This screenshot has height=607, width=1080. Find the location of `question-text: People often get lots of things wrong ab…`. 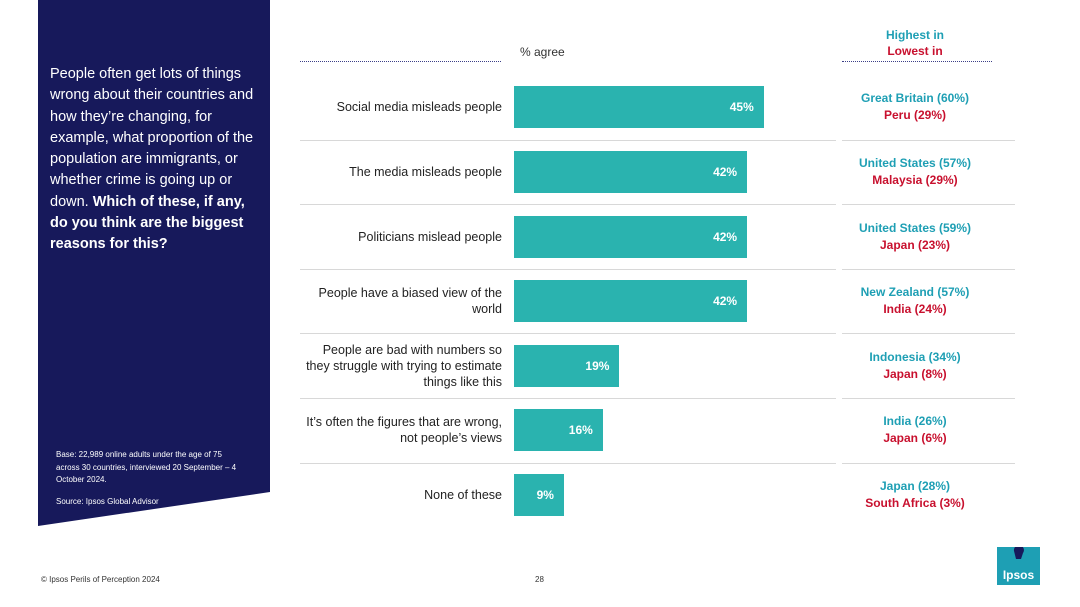

question-text: People often get lots of things wrong ab… is located at coordinates (156, 160).